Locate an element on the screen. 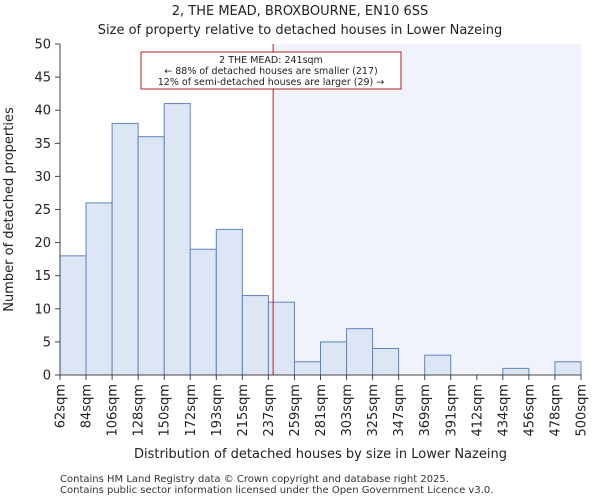  x-tick-label: 128sqm is located at coordinates (139, 410).